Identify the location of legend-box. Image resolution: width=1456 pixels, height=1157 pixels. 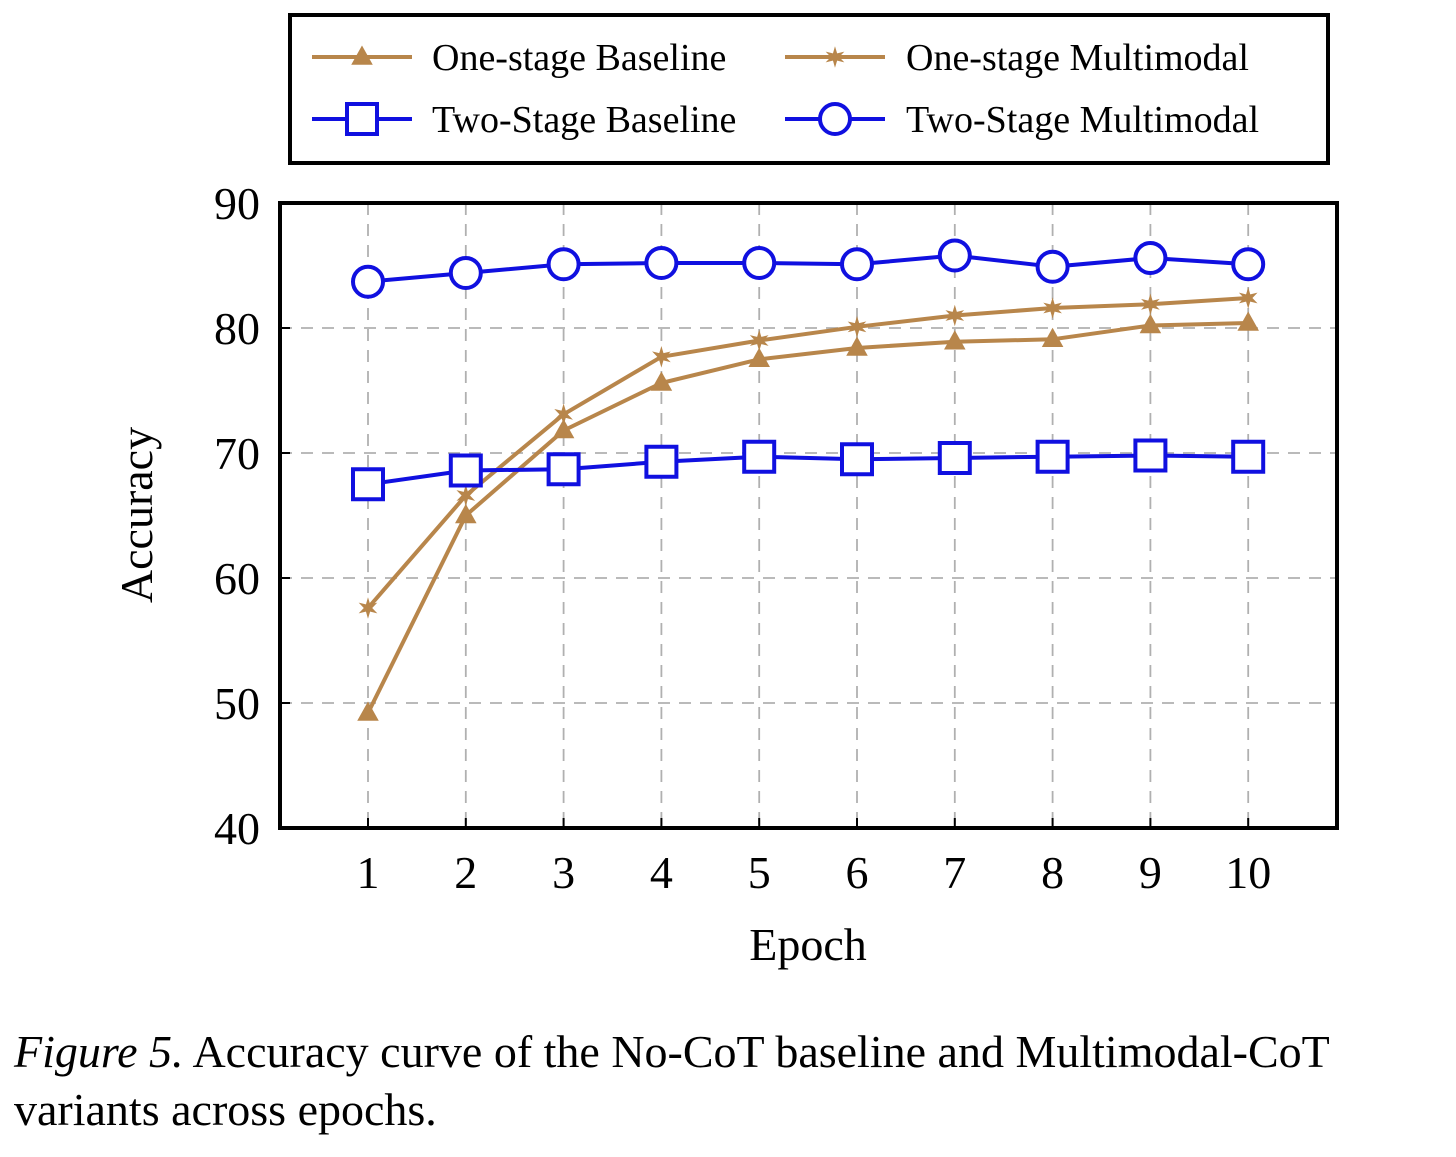
(809, 89).